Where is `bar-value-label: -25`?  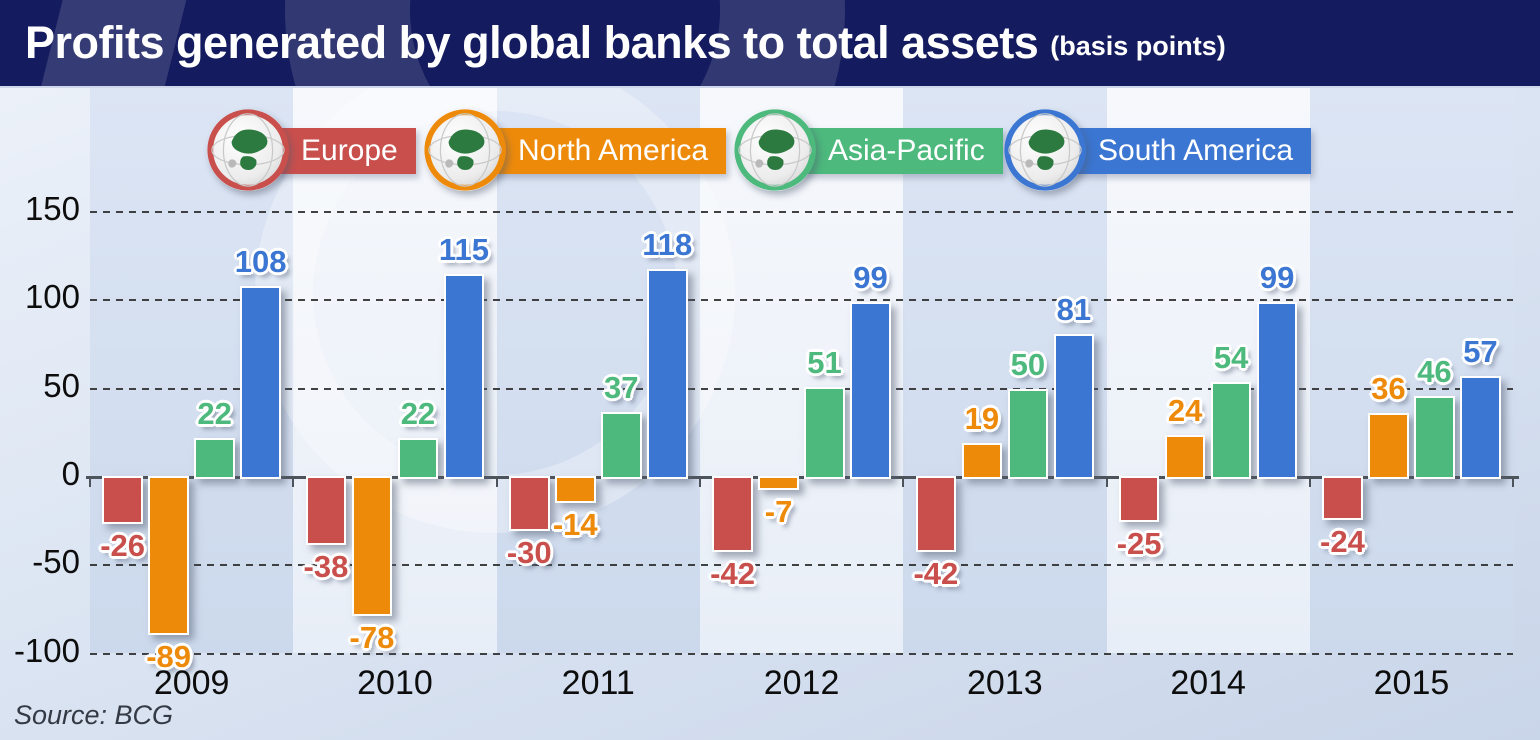
bar-value-label: -25 is located at coordinates (1139, 544).